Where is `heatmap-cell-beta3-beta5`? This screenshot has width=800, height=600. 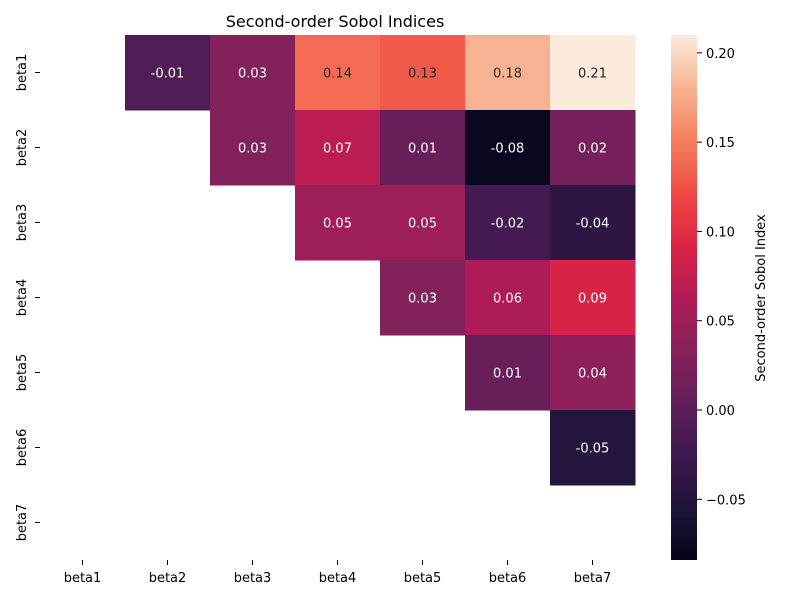 heatmap-cell-beta3-beta5 is located at coordinates (423, 223).